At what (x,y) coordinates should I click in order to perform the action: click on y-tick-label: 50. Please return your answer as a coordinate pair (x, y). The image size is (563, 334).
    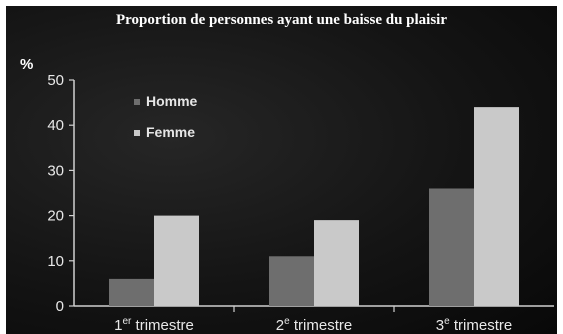
    Looking at the image, I should click on (55, 80).